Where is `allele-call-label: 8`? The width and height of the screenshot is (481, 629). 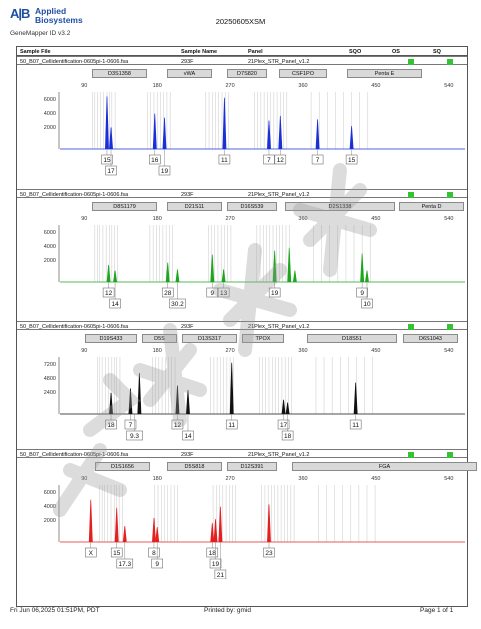 allele-call-label: 8 is located at coordinates (154, 553).